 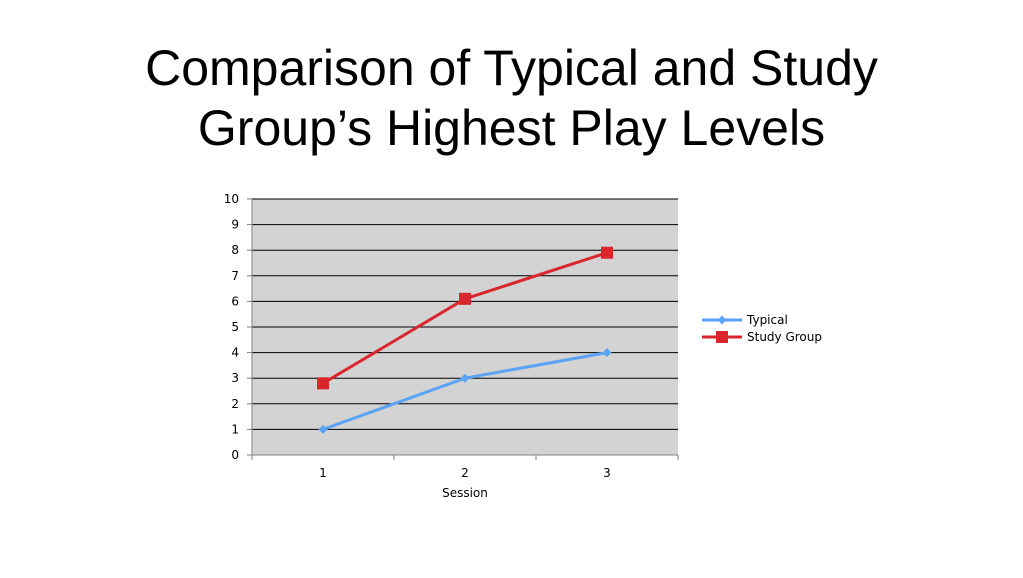 What do you see at coordinates (722, 337) in the screenshot?
I see `legend-marker-study-group` at bounding box center [722, 337].